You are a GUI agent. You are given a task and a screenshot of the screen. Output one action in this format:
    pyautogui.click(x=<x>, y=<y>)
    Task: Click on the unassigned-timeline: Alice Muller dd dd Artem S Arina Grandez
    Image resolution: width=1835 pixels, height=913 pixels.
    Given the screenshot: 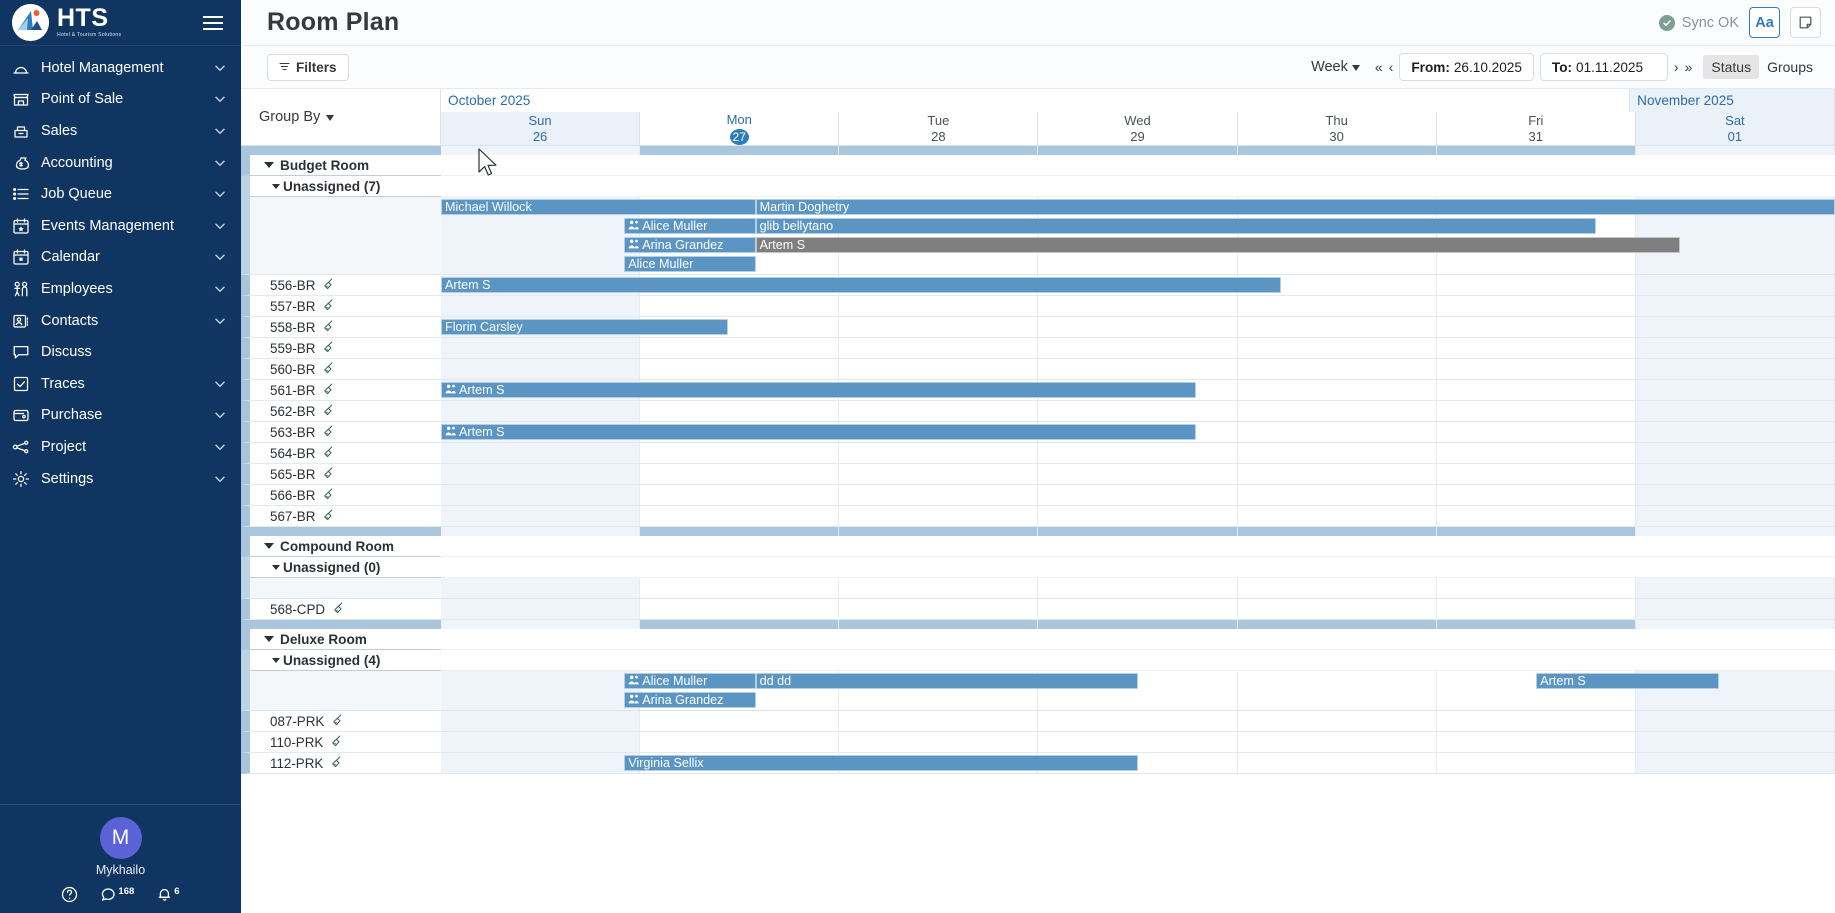 What is the action you would take?
    pyautogui.click(x=1138, y=691)
    